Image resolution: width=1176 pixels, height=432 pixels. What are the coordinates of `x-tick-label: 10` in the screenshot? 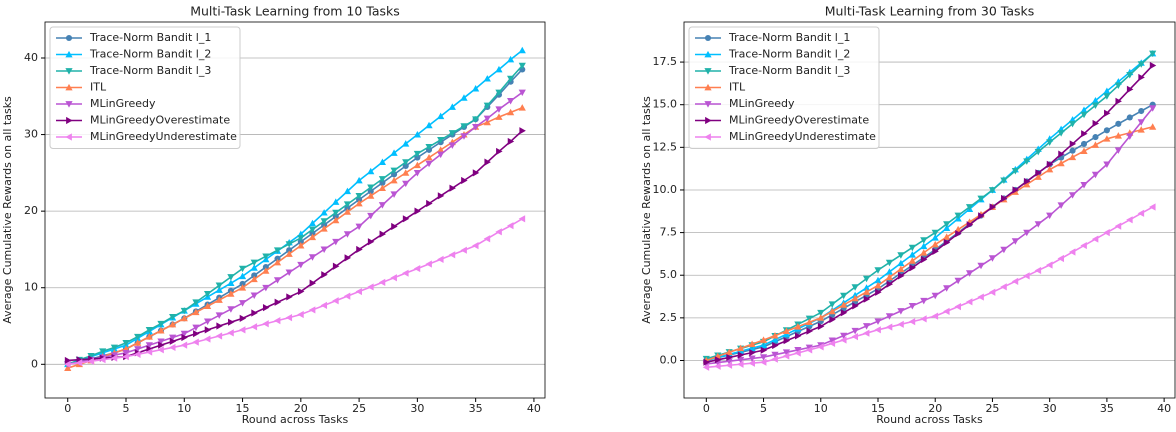 It's located at (184, 408).